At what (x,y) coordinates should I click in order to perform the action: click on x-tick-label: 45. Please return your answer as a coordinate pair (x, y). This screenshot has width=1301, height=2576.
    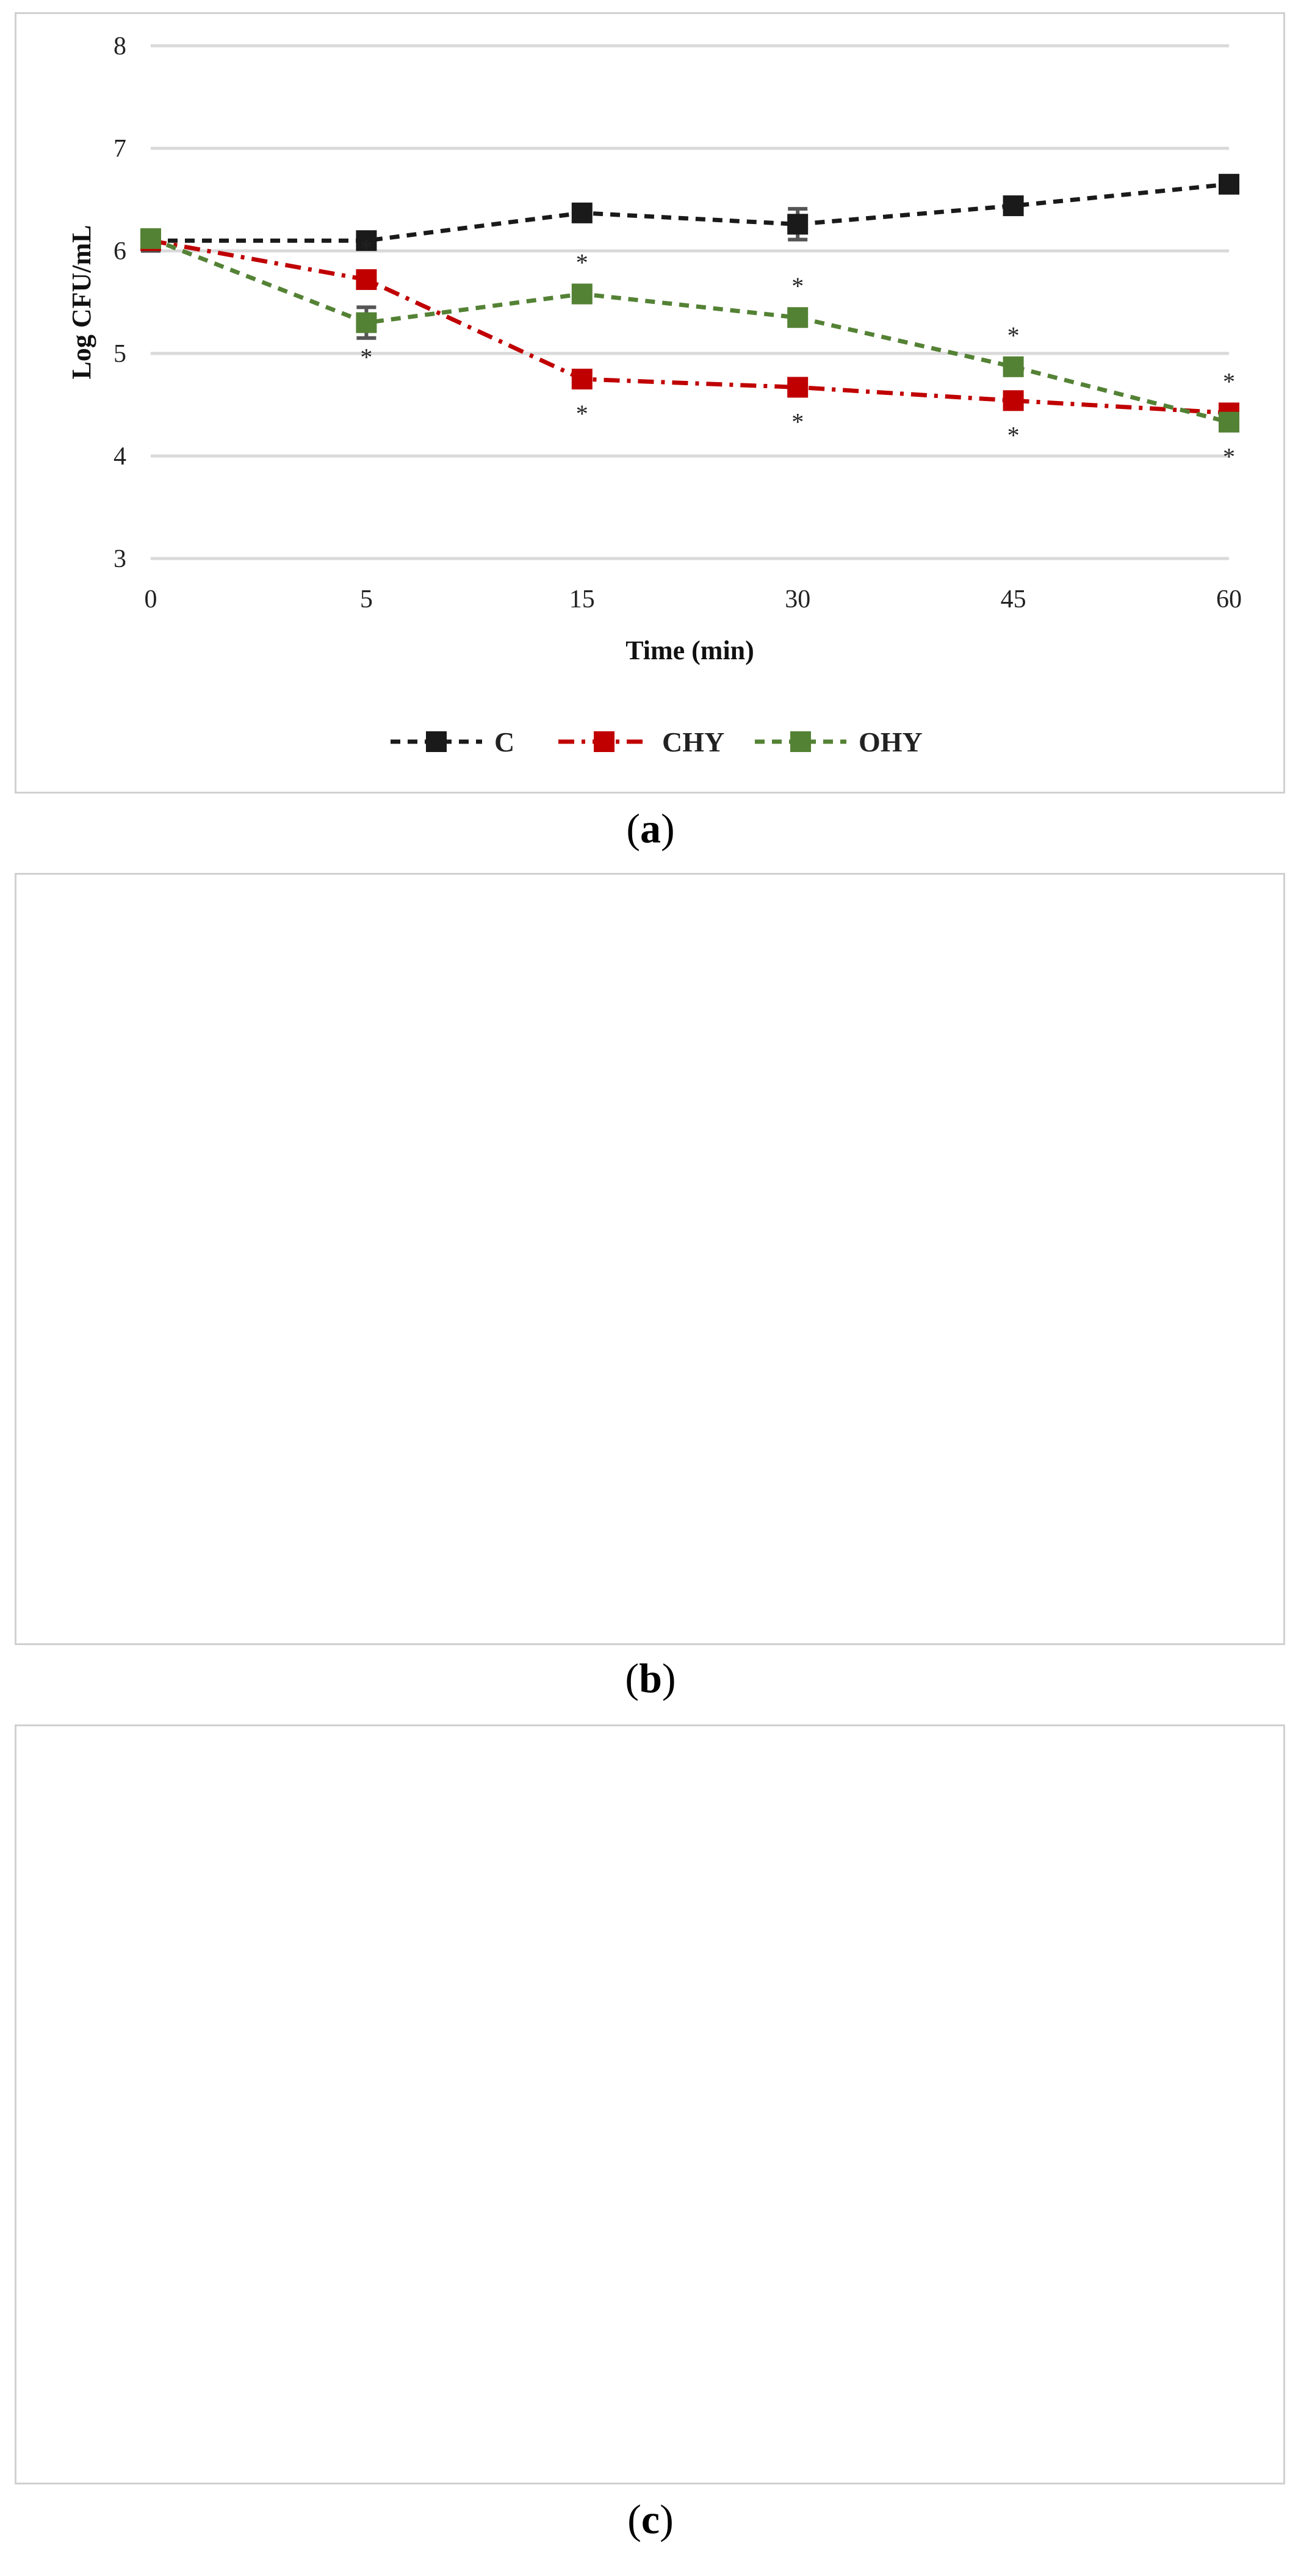
    Looking at the image, I should click on (1014, 599).